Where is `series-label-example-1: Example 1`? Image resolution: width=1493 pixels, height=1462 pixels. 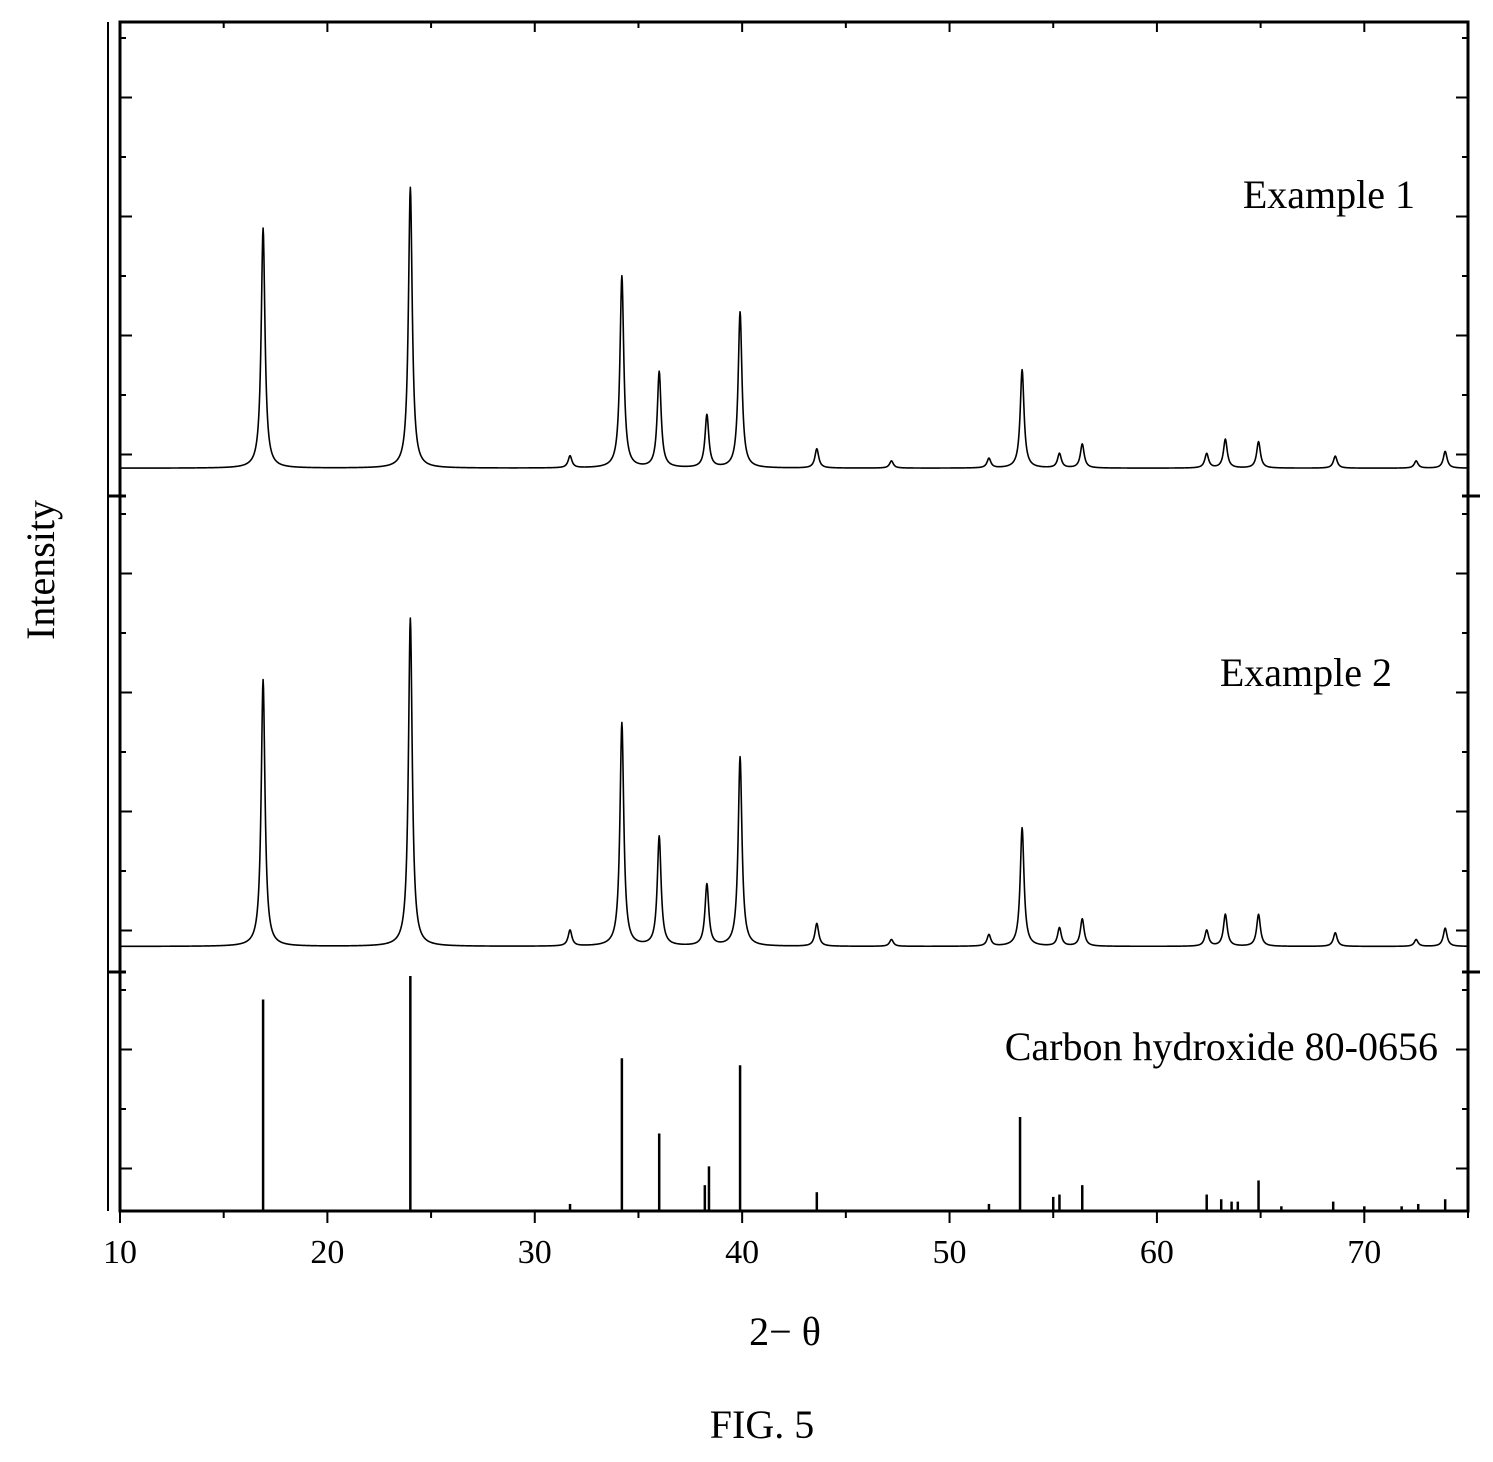 series-label-example-1: Example 1 is located at coordinates (1329, 194).